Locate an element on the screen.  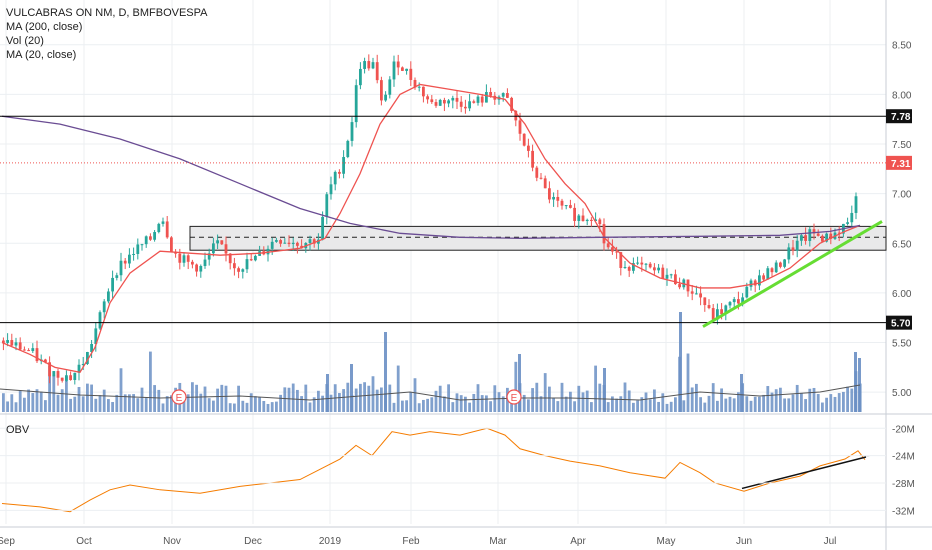
obv-trend-arrow is located at coordinates (804, 473).